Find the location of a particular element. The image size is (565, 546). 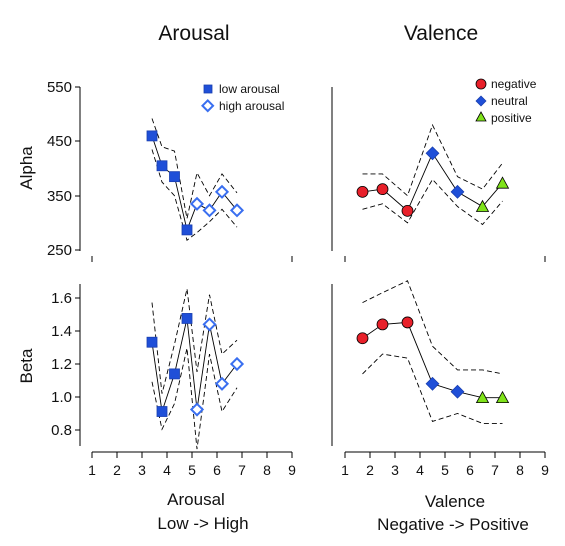

axes-arousal-beta is located at coordinates (184, 371).